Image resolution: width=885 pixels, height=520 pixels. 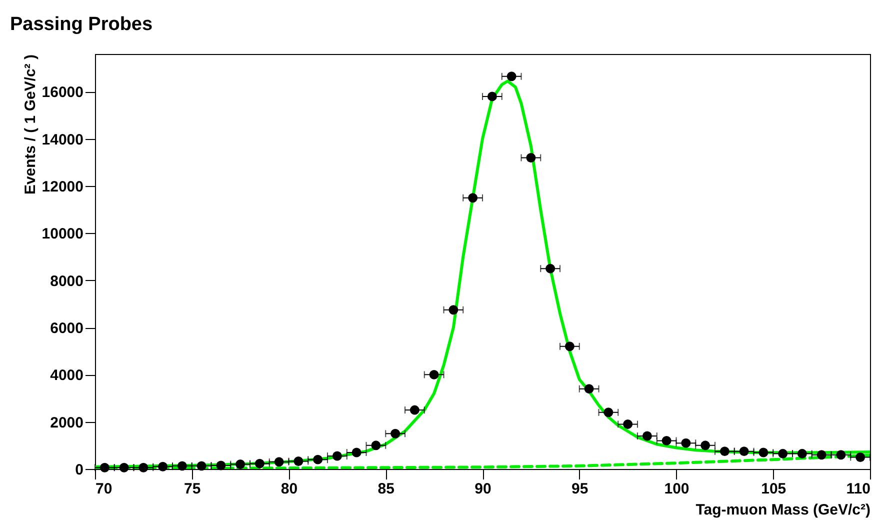 What do you see at coordinates (677, 489) in the screenshot?
I see `x-tick-label: 100` at bounding box center [677, 489].